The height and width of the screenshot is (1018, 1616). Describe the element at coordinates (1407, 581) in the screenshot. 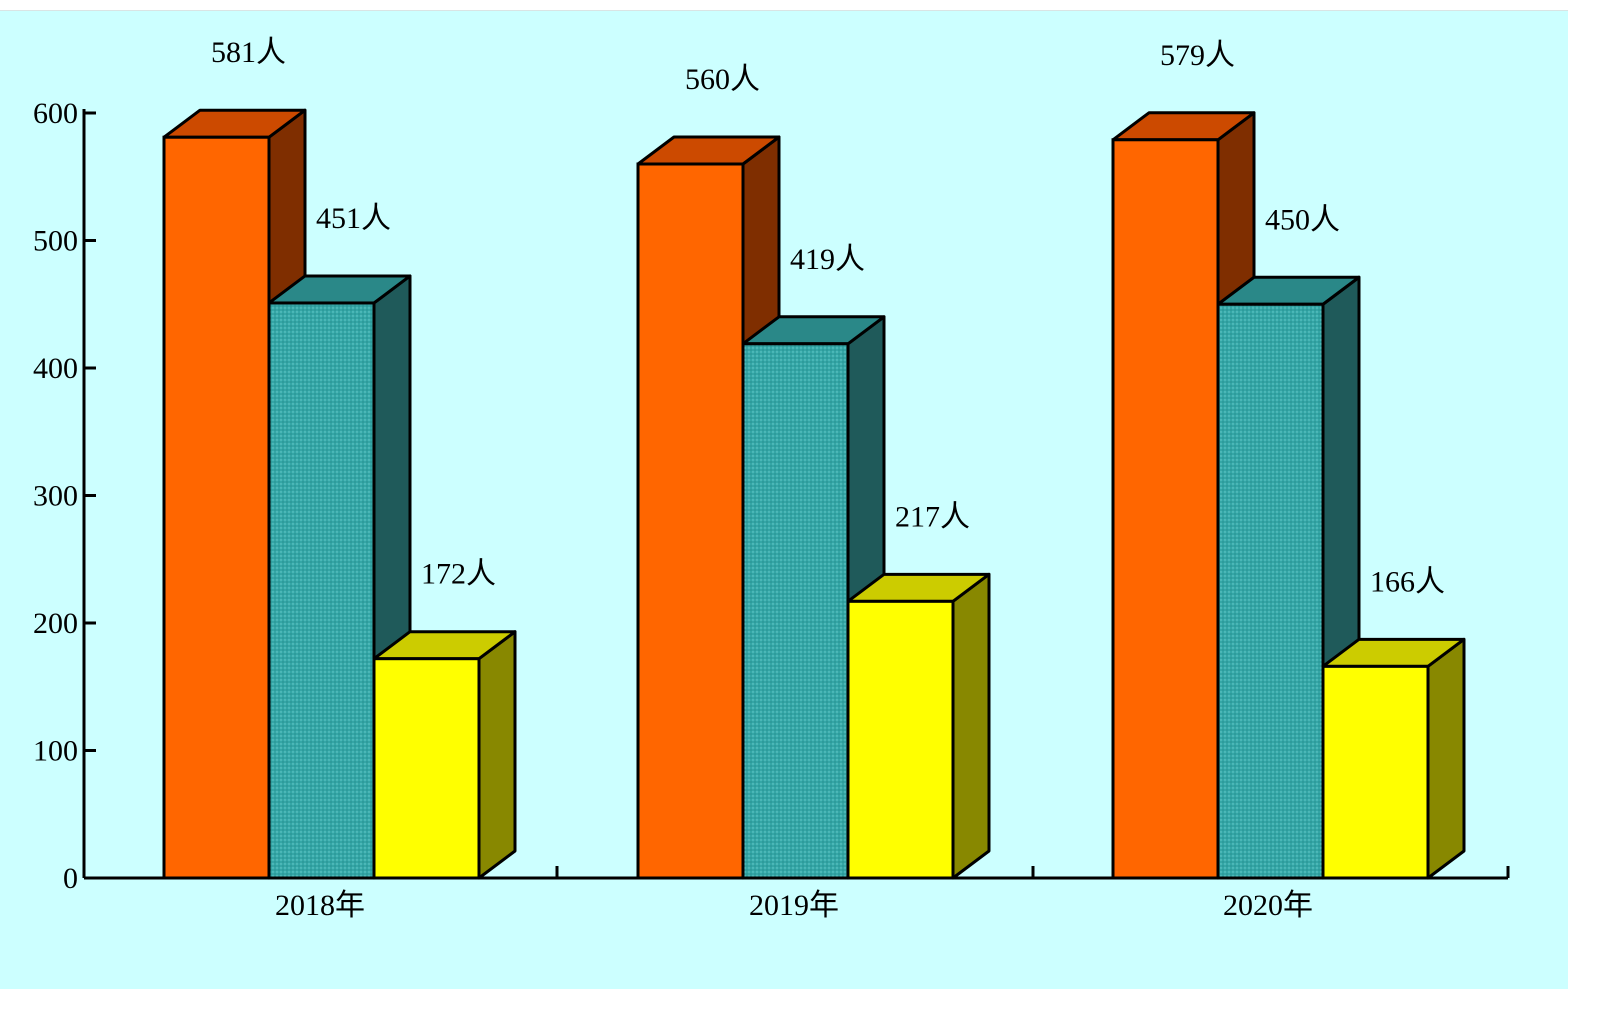

I see `data-label: 166人` at that location.